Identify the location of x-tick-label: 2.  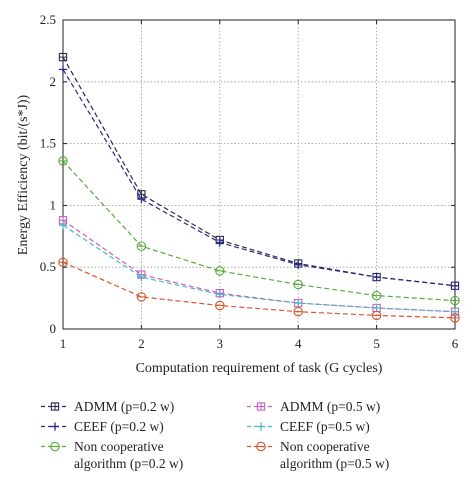
(141, 343).